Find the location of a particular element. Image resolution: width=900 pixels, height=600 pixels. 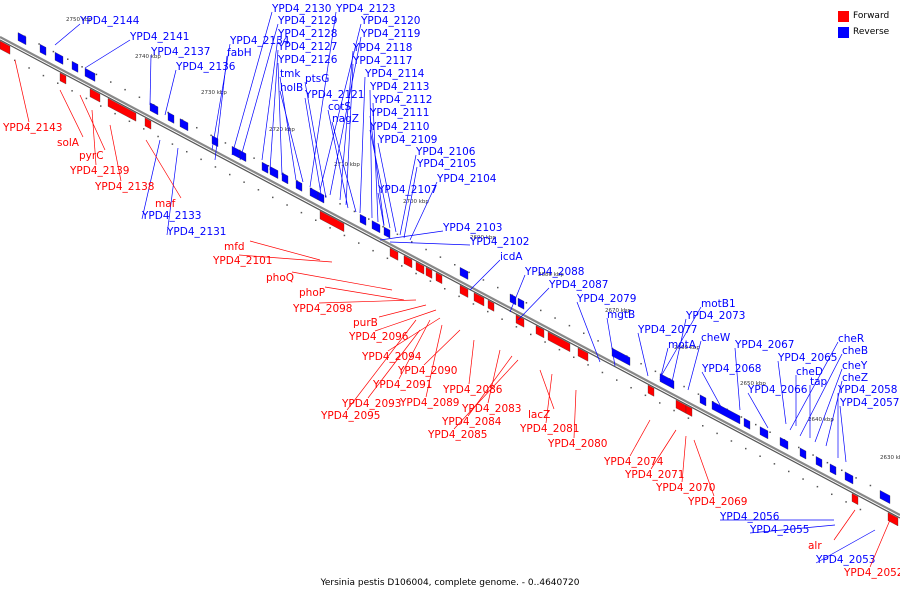

forward-gene-label: solA is located at coordinates (68, 143).